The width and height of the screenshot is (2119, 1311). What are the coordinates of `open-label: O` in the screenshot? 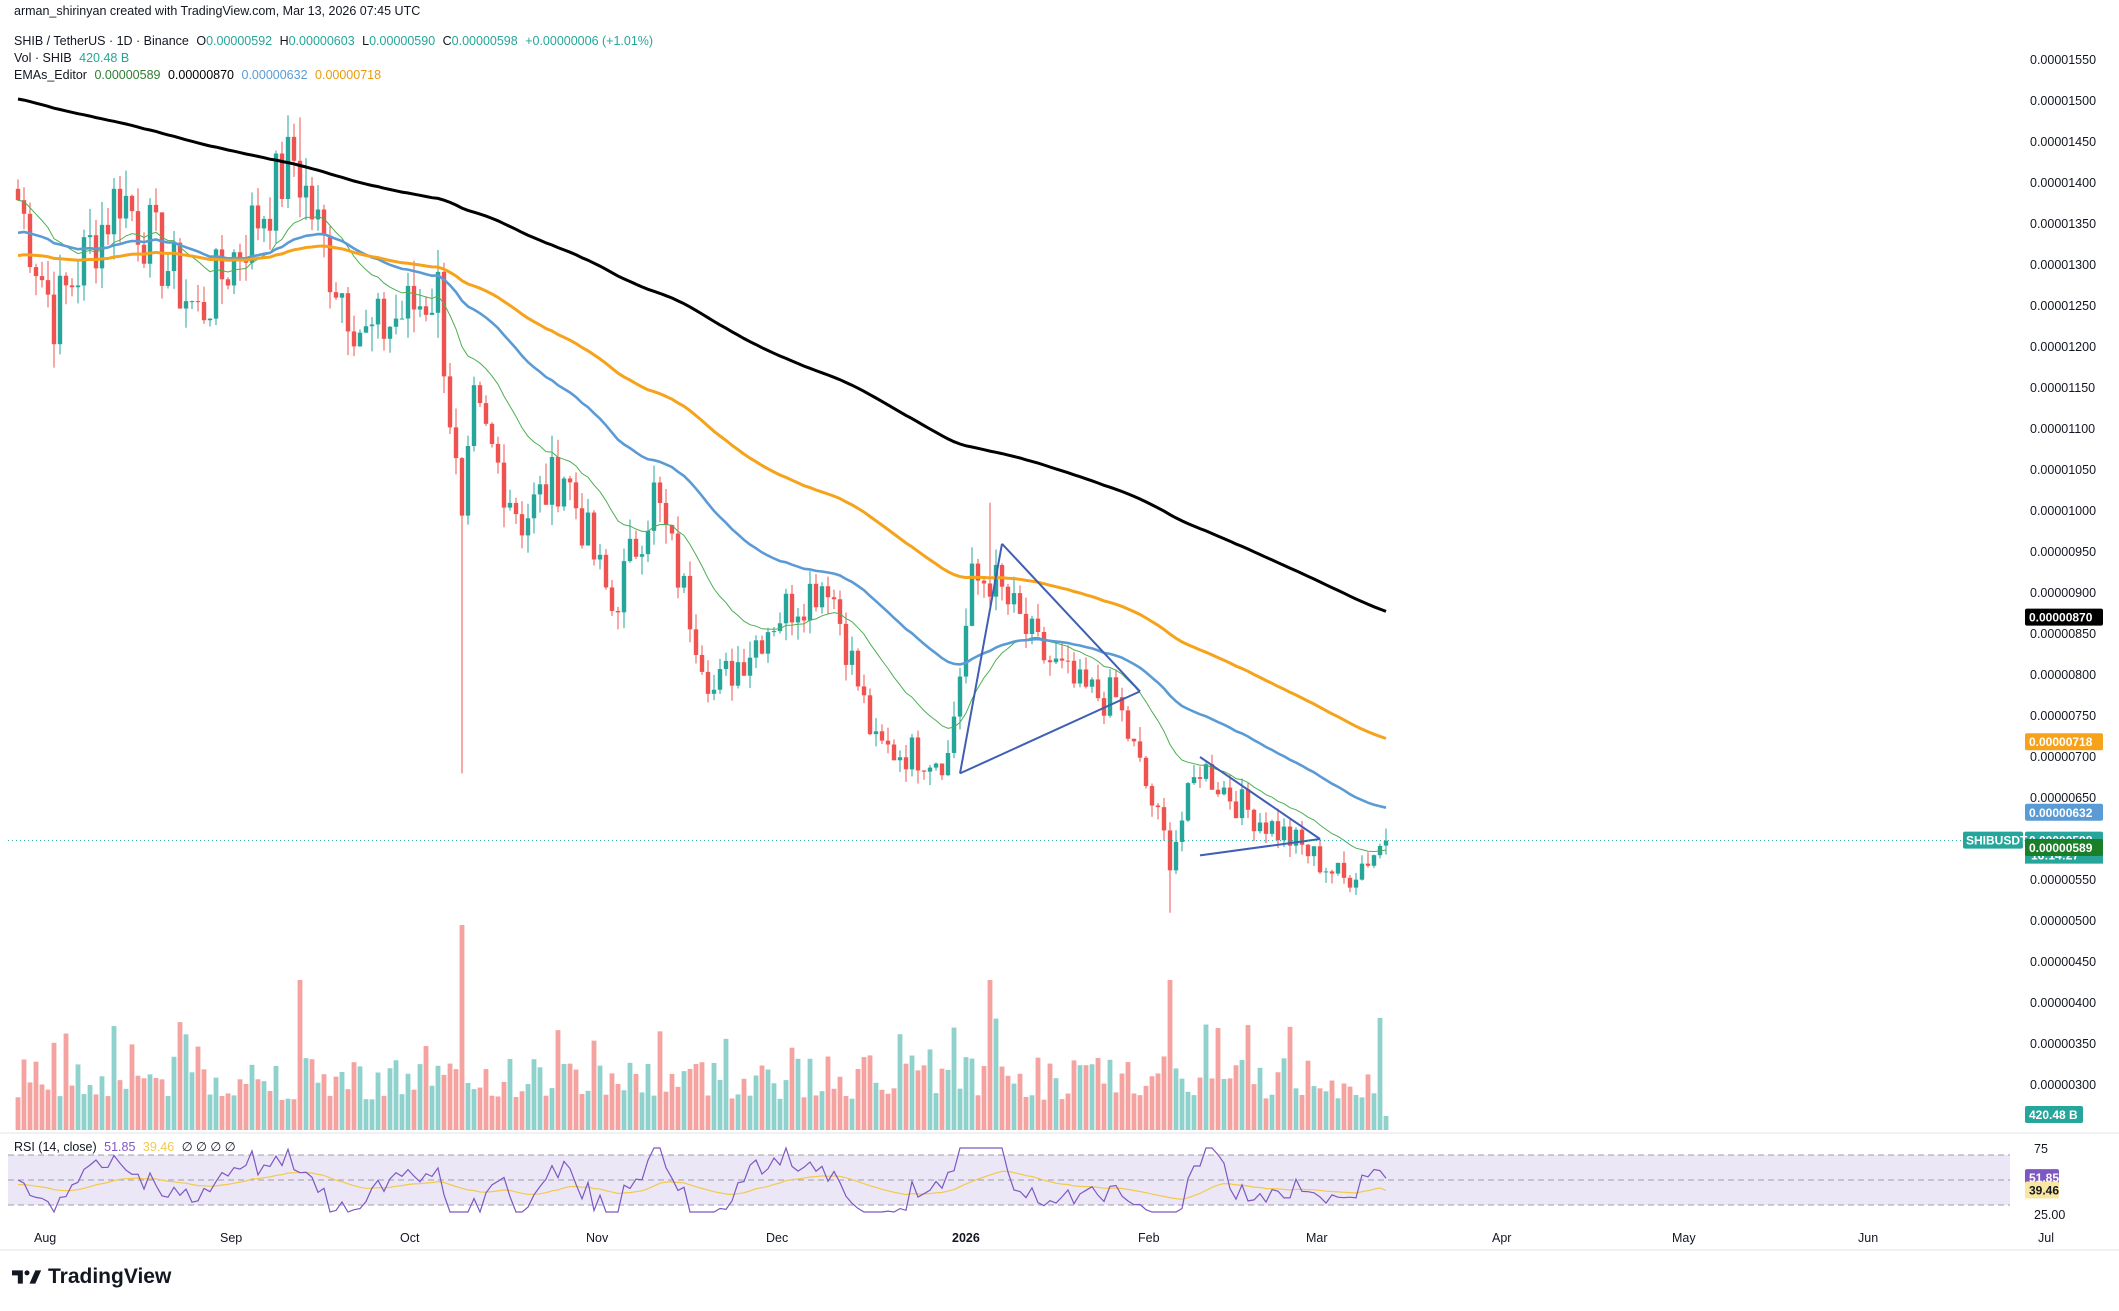 It's located at (201, 41).